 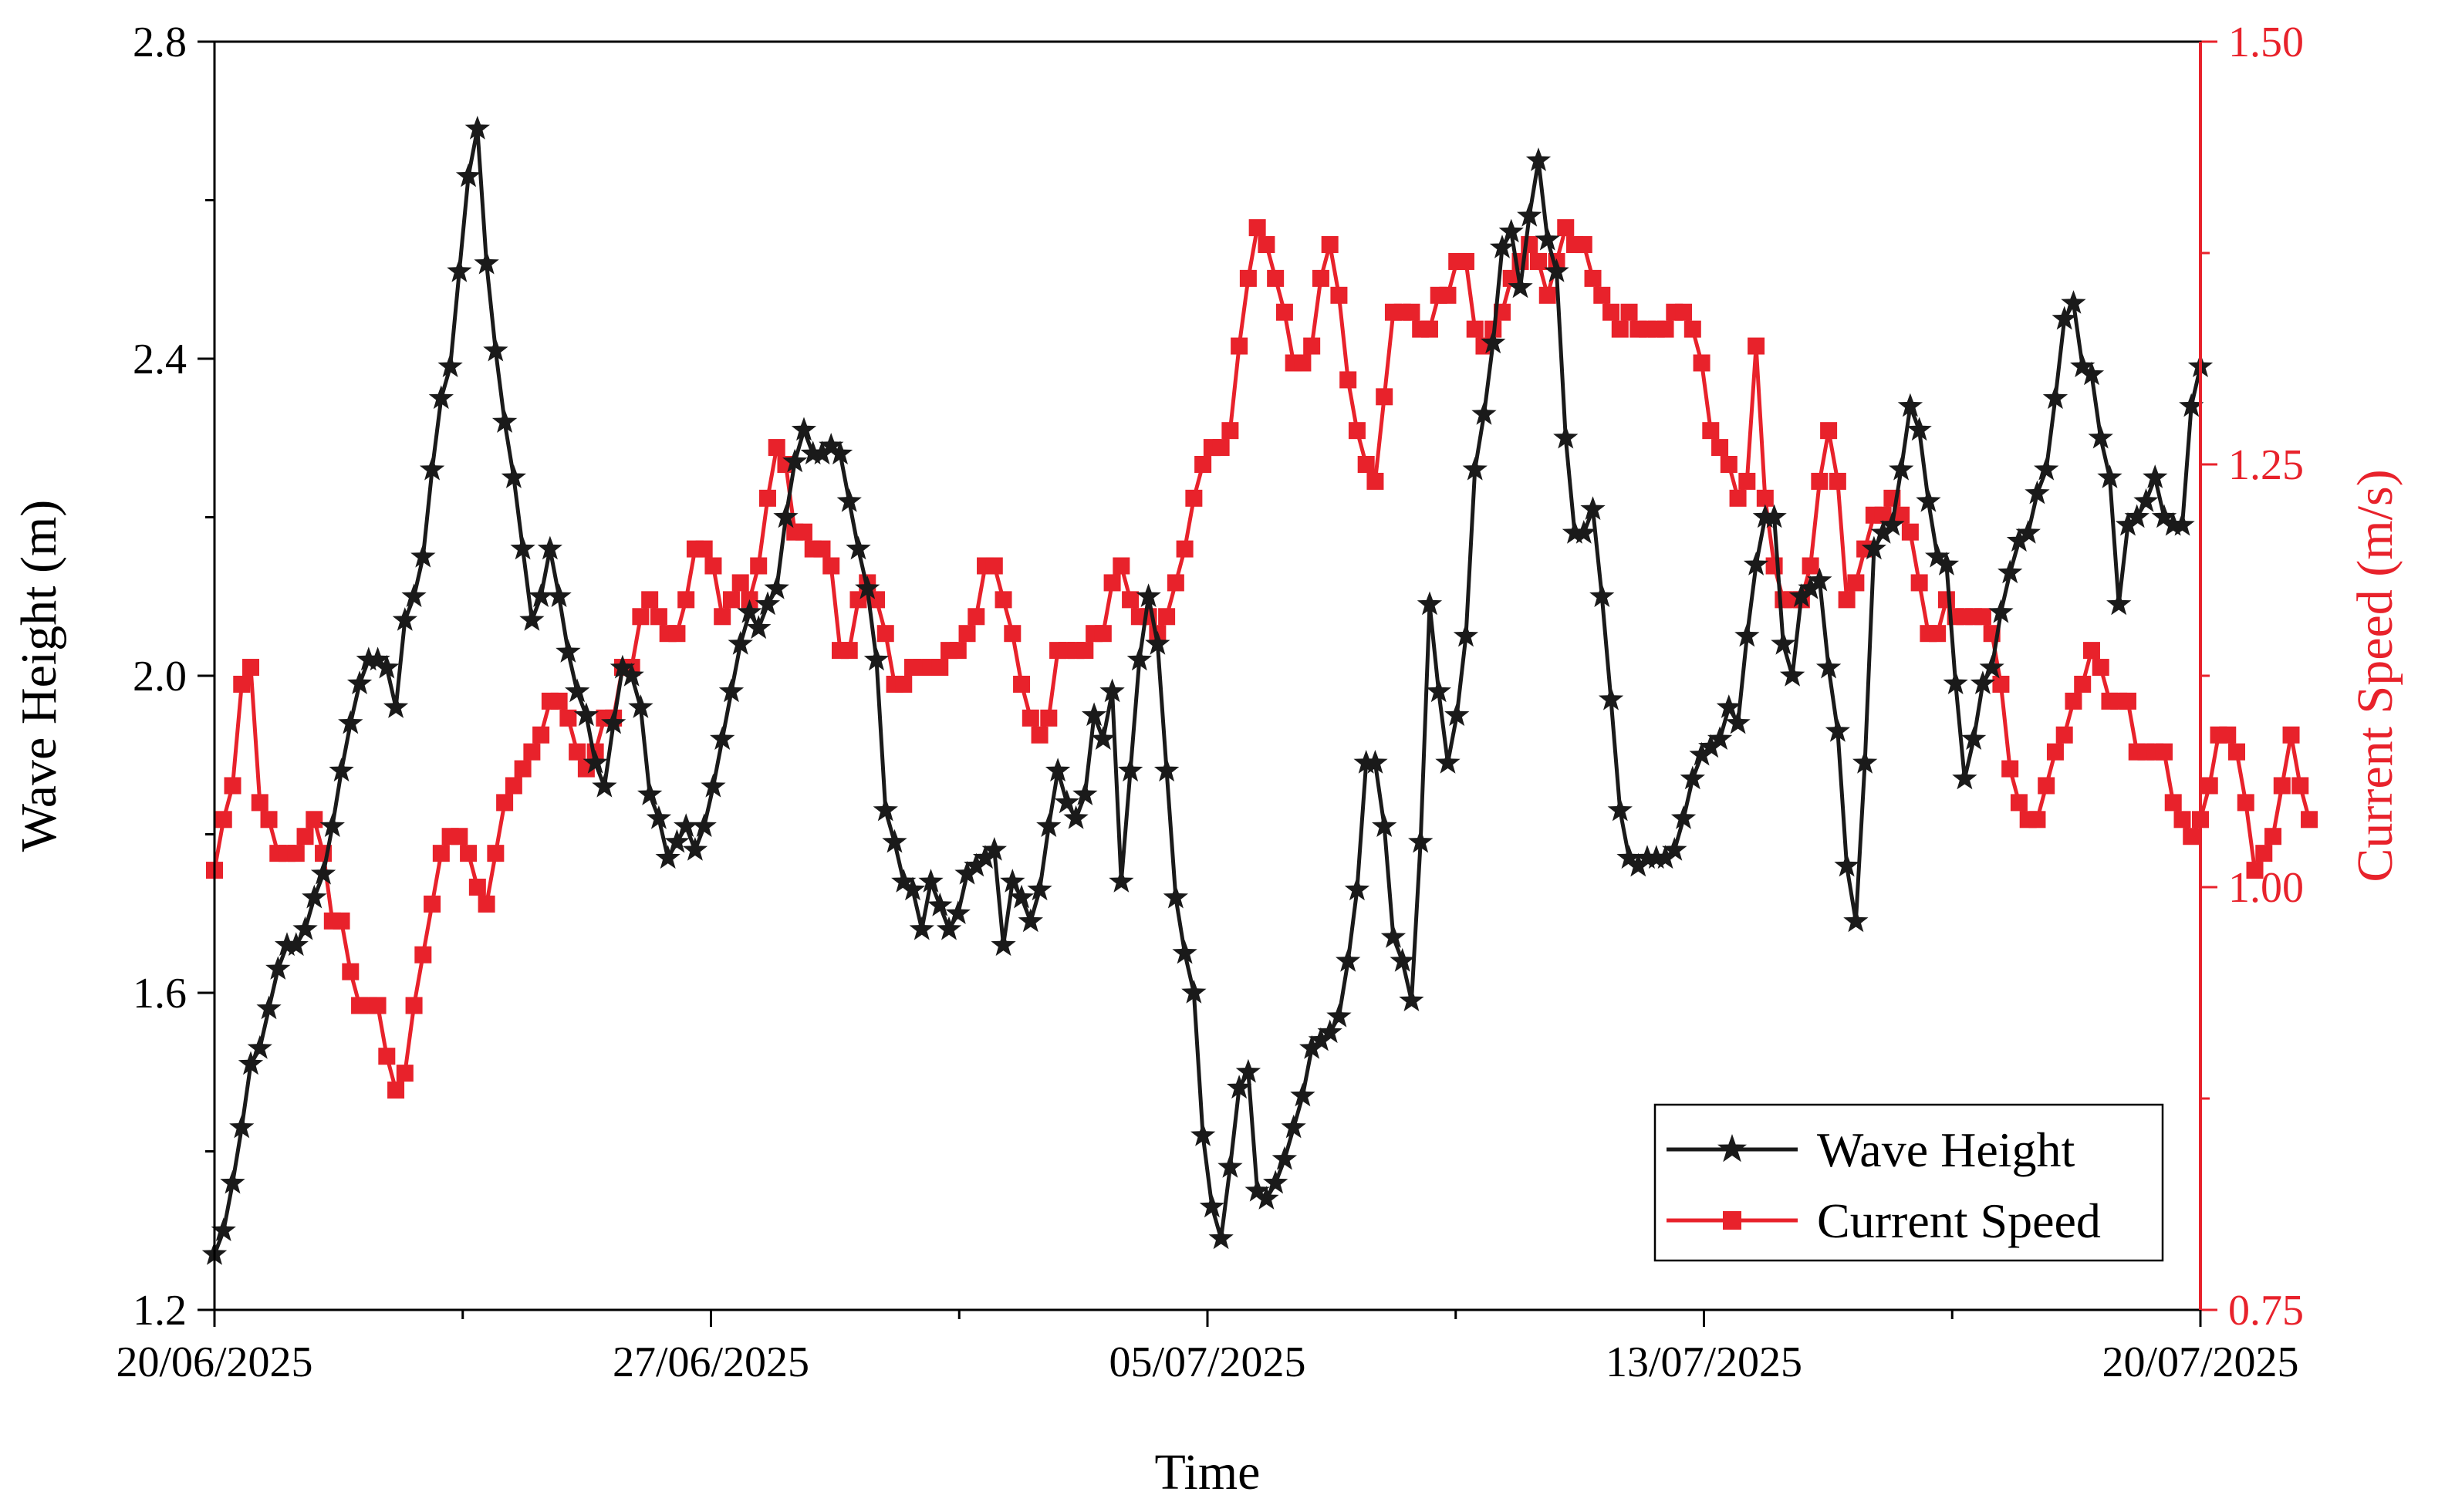 I want to click on x-tick-label: 05/07/2025, so click(x=1207, y=1362).